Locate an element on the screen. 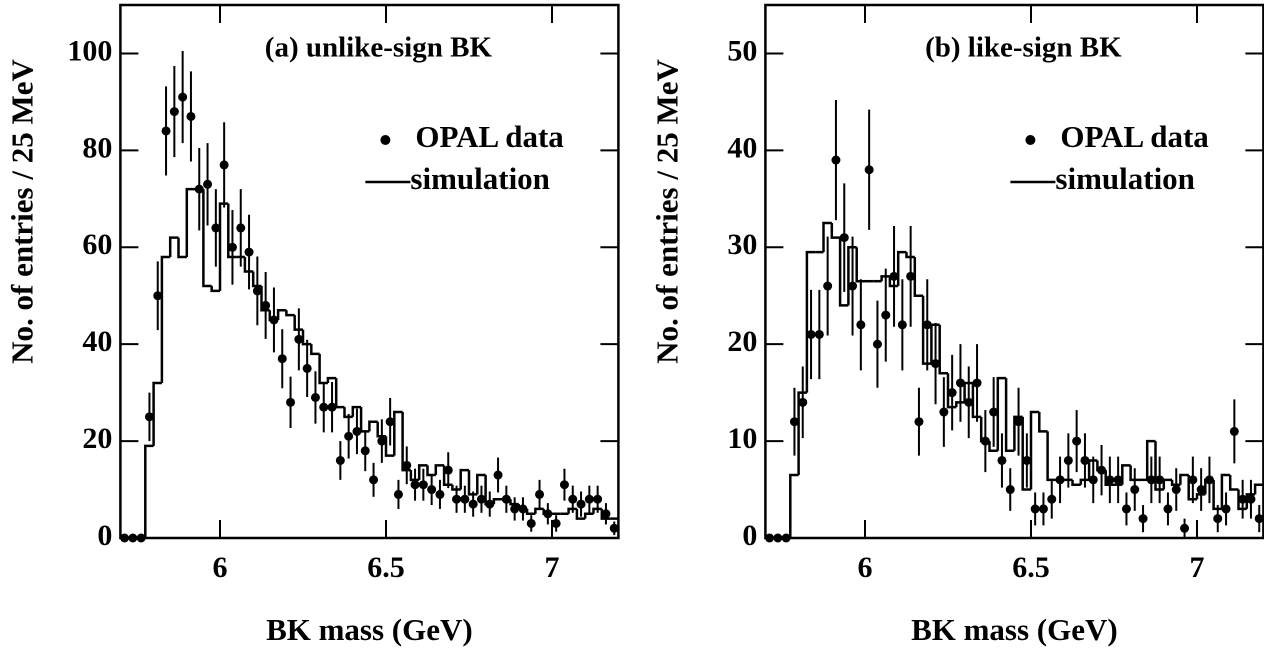 This screenshot has width=1264, height=651. x-tick-label: 7 is located at coordinates (1197, 567).